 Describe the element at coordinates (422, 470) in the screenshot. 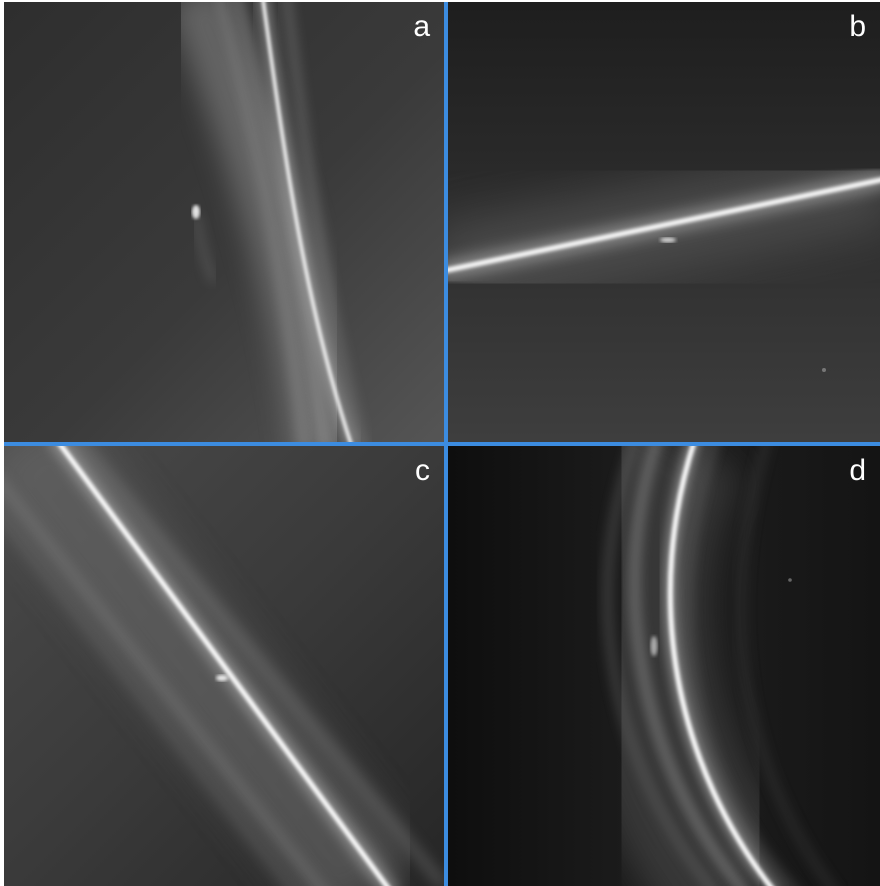

I see `panel-label-c: c` at that location.